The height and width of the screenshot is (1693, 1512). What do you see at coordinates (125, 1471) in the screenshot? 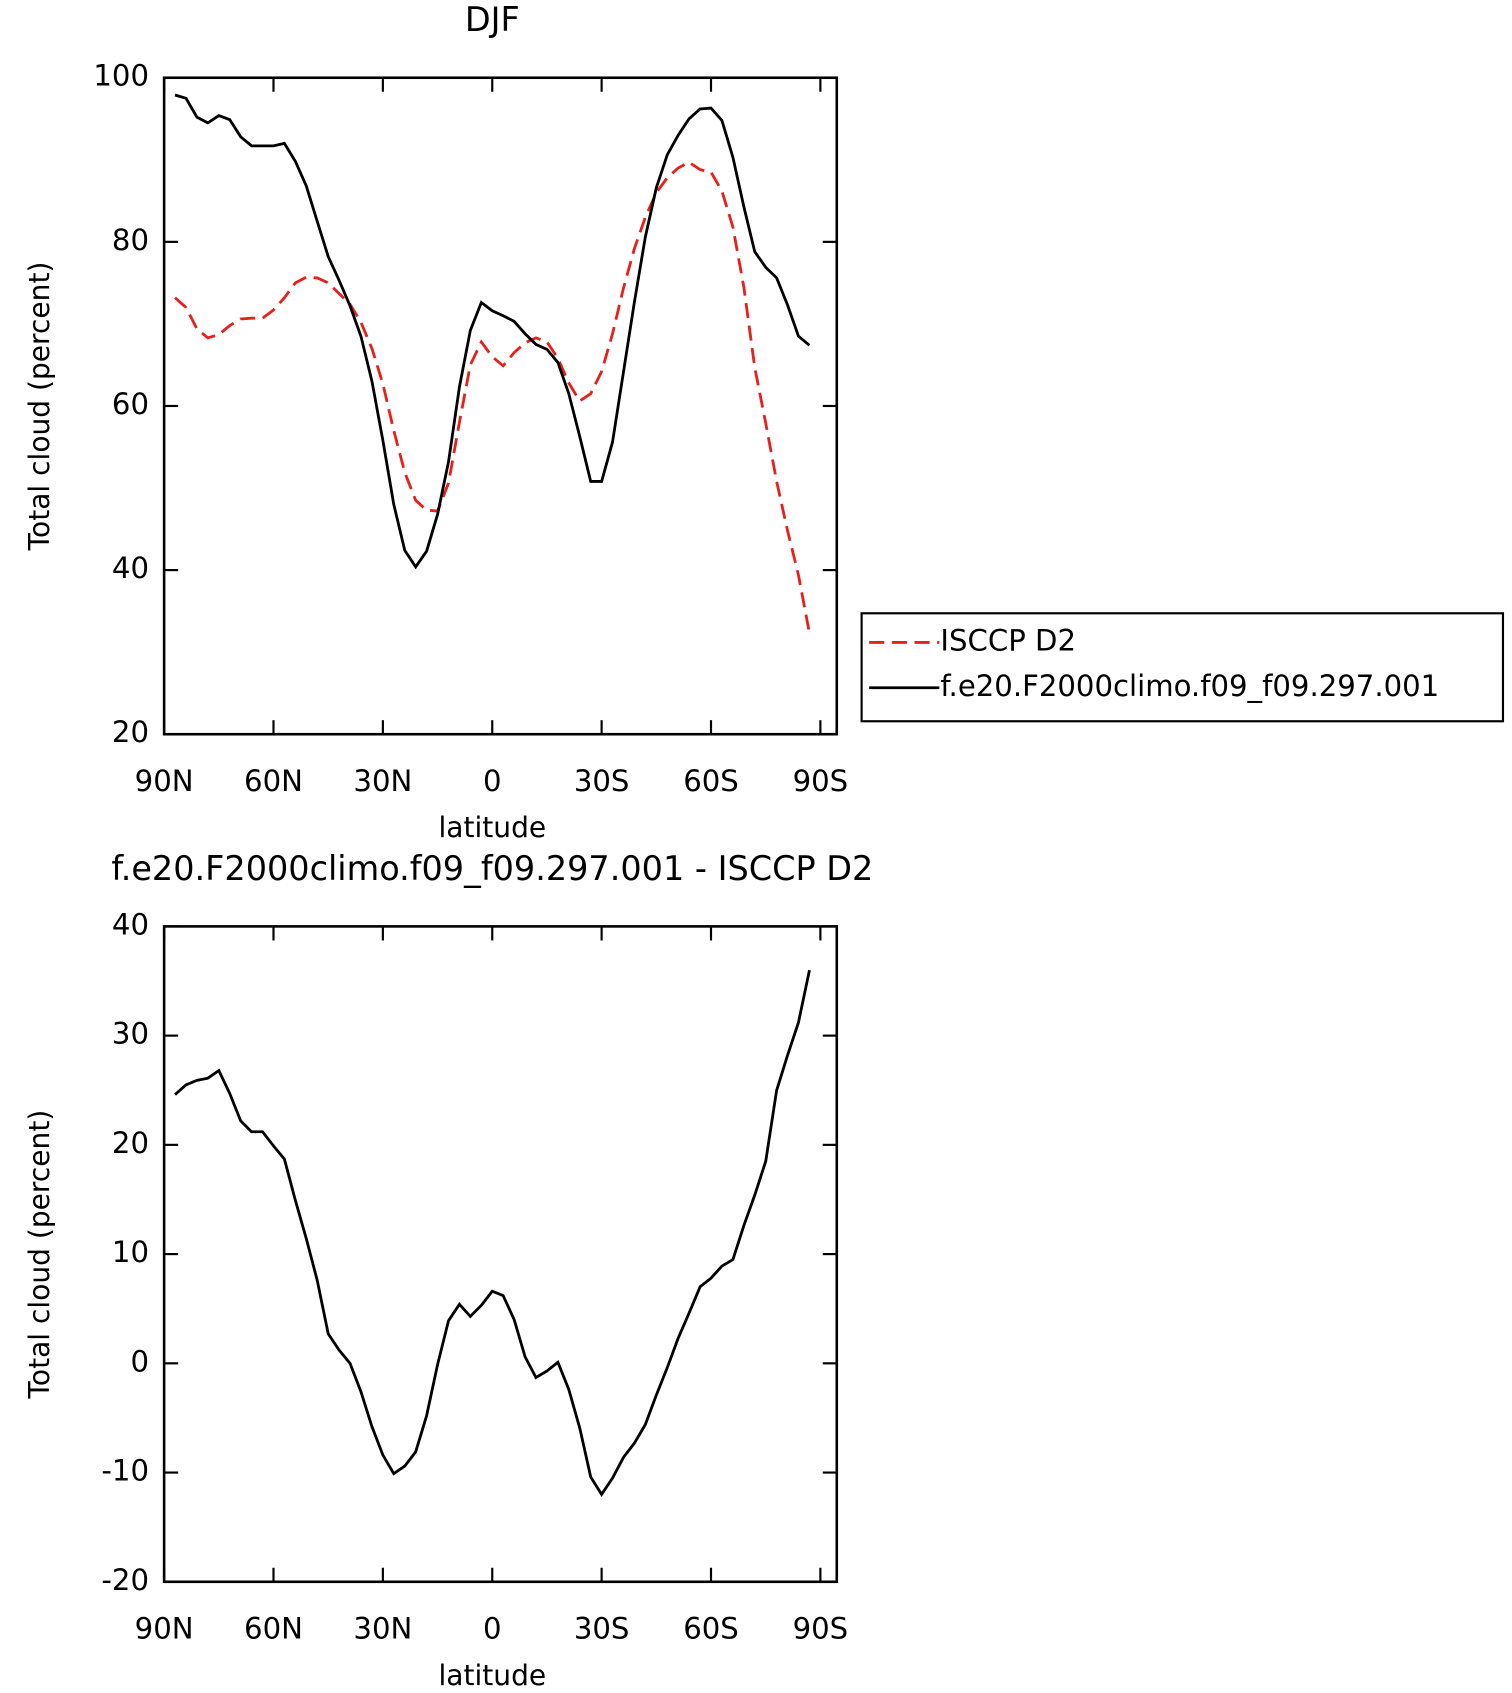
I see `y-tick-label: -10` at bounding box center [125, 1471].